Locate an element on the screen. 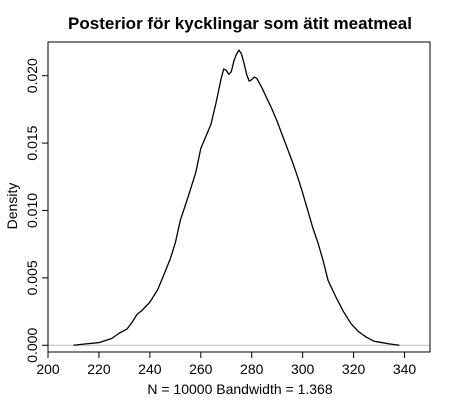 This screenshot has height=400, width=450. y-axis: 0.000 0.005 0.010 0.015 0.020 is located at coordinates (36, 210).